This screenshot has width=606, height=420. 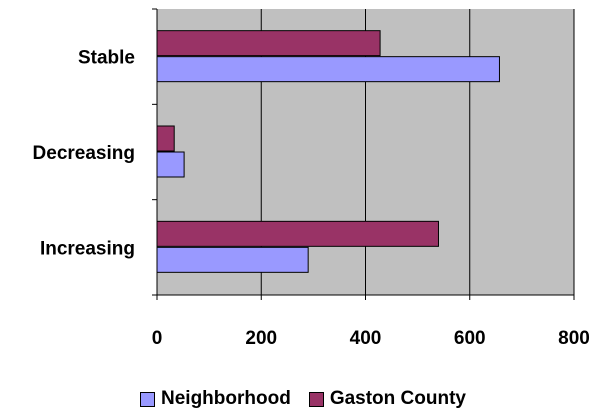 What do you see at coordinates (470, 338) in the screenshot?
I see `x-tick-label: 600` at bounding box center [470, 338].